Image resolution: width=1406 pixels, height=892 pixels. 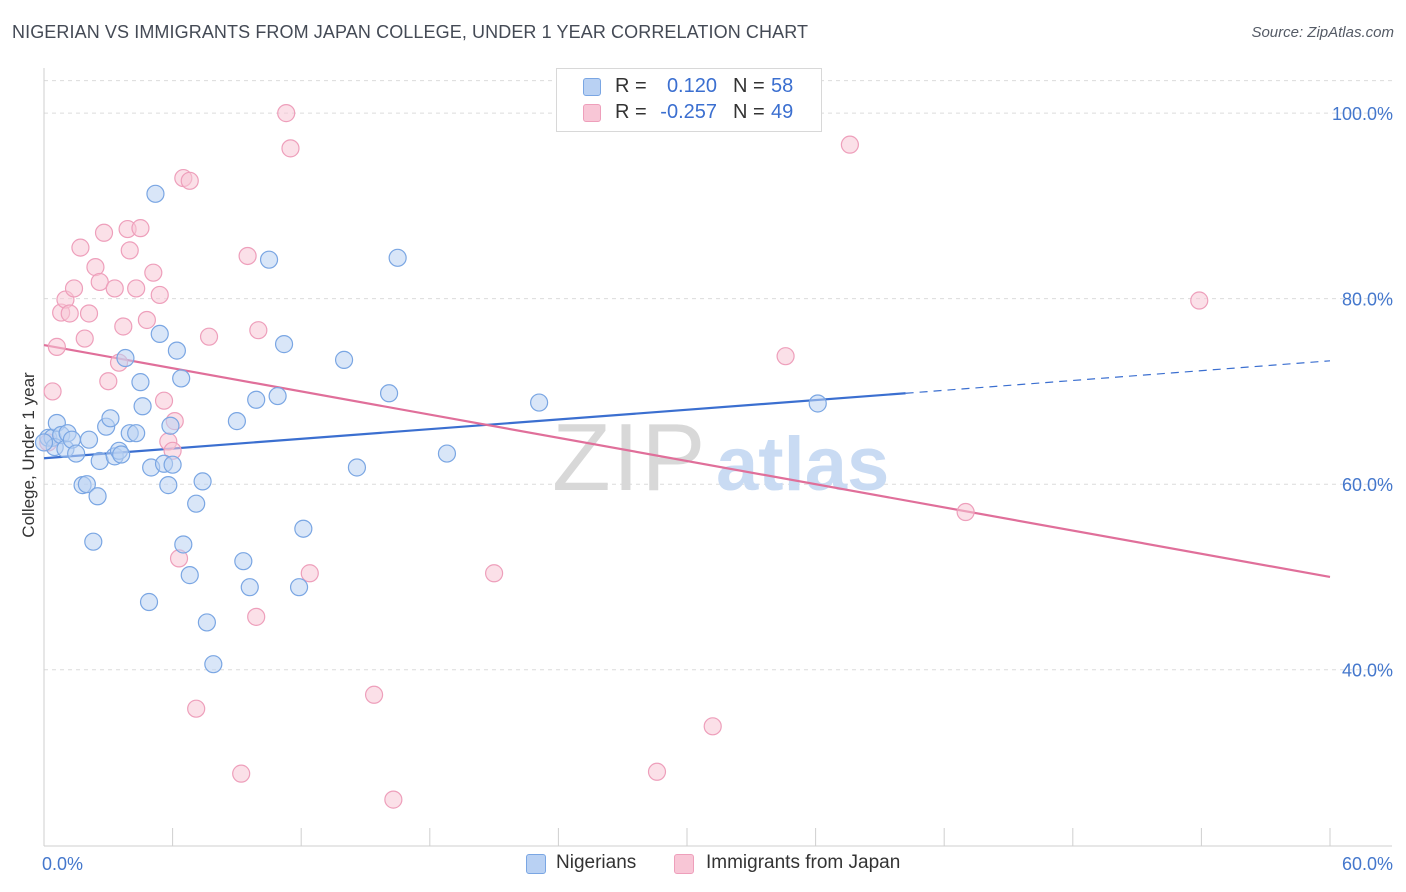 I want to click on y-axis-label: College, Under 1 year, so click(x=28, y=455).